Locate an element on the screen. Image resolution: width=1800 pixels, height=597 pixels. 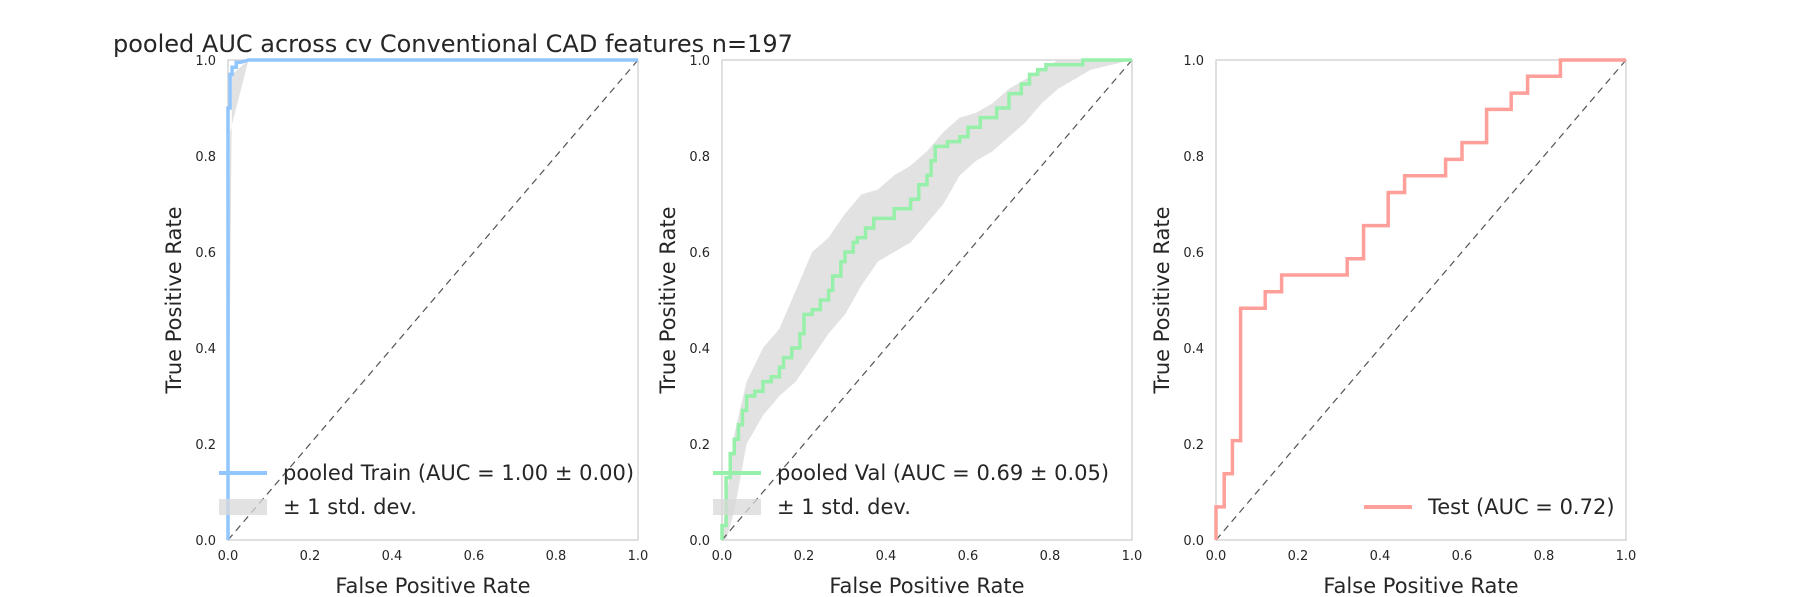
legend-label: pooled Train (AUC = 1.00 ± 0.00) is located at coordinates (458, 473).